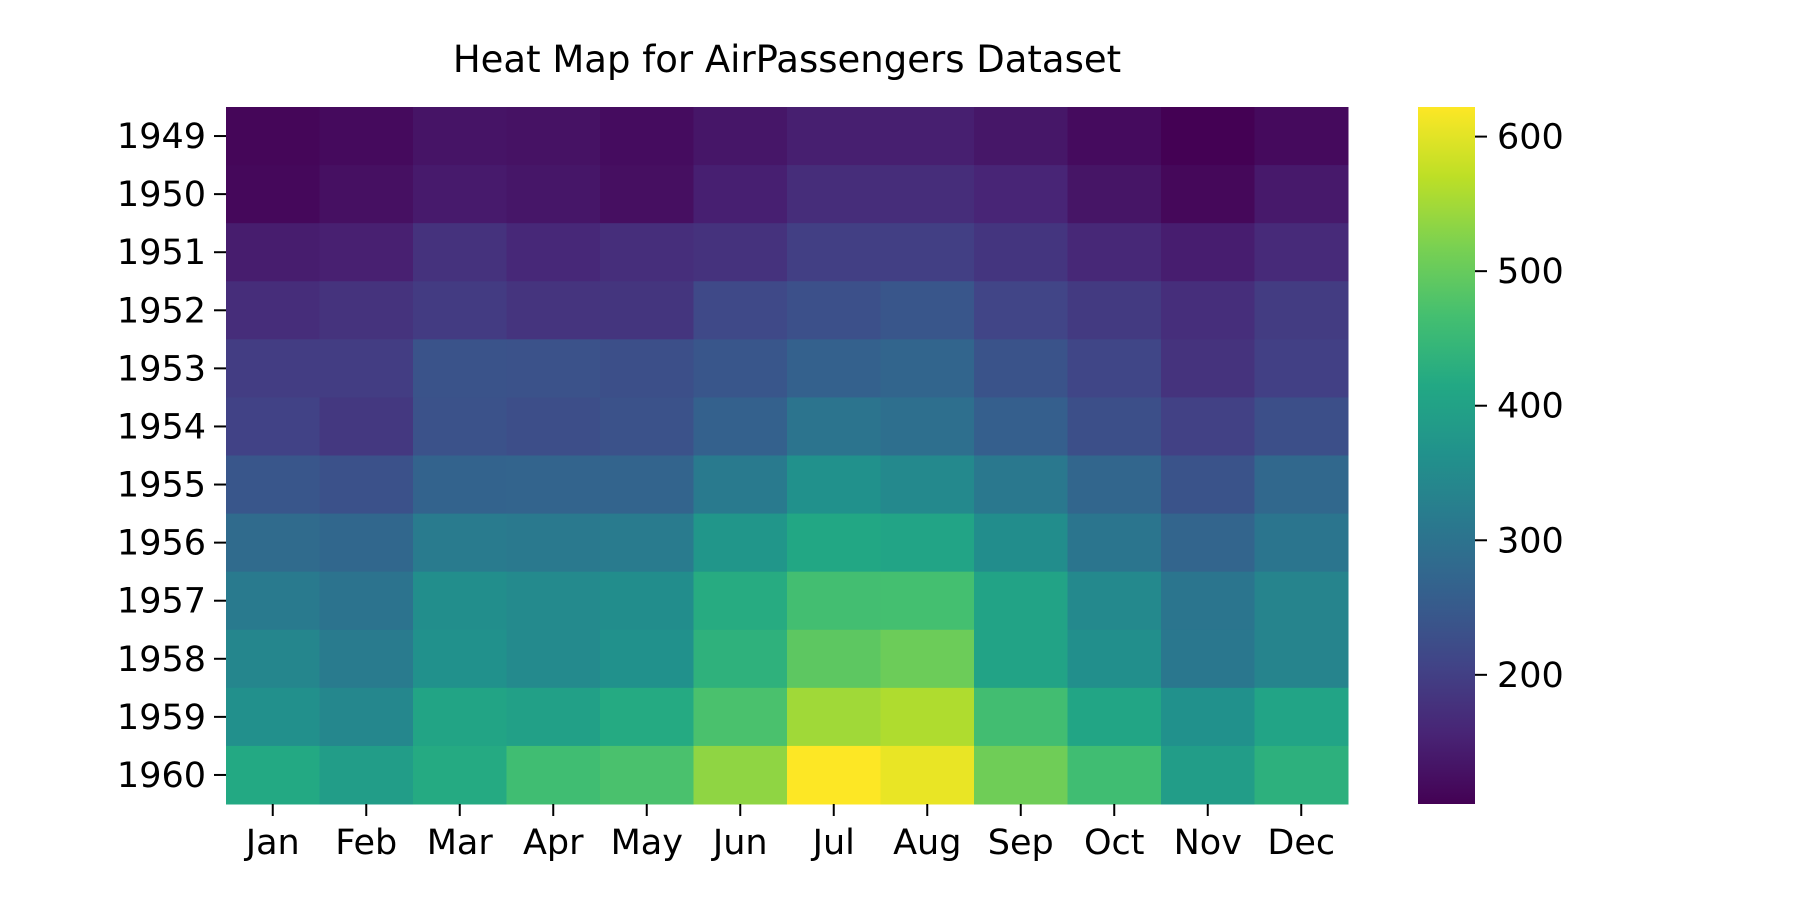 The image size is (1800, 904). I want to click on y-tick-label: 1959, so click(161, 718).